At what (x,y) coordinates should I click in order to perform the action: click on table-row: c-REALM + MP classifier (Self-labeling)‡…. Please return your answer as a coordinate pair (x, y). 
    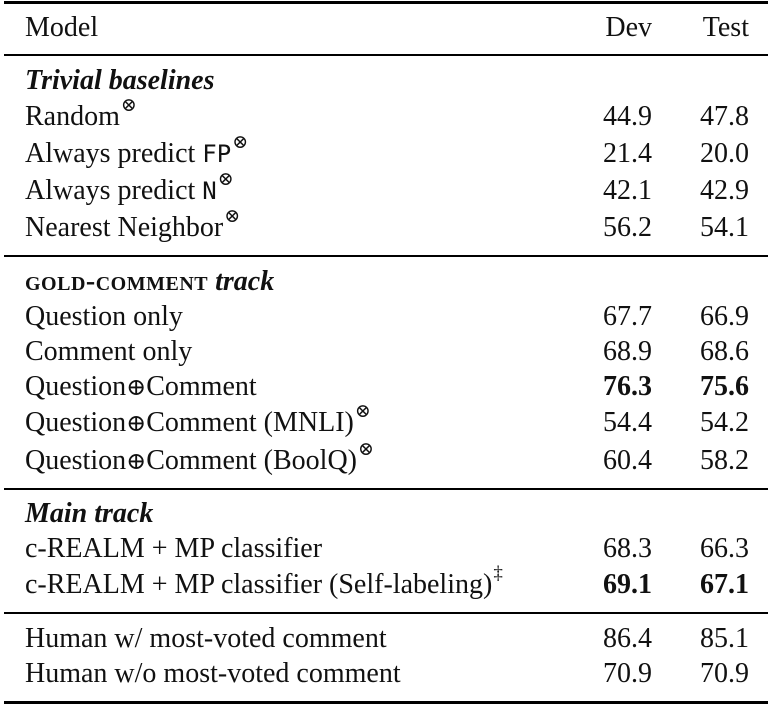
    Looking at the image, I should click on (387, 581).